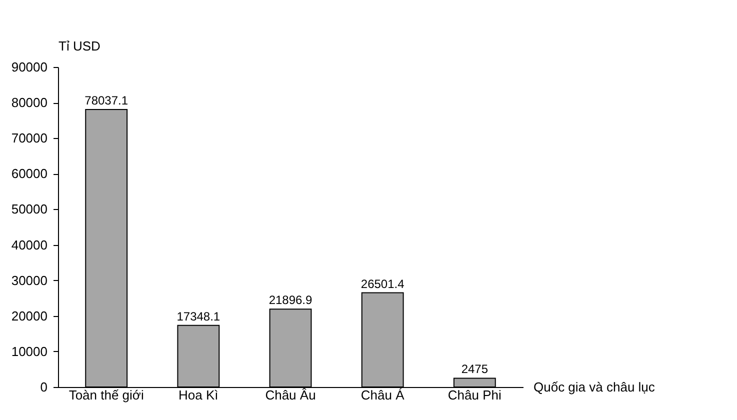  I want to click on x-tick-label: Toàn thế giới, so click(106, 395).